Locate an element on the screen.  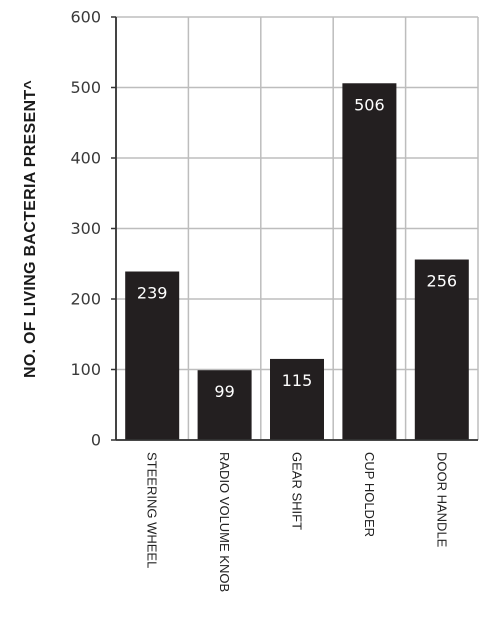
x-category-label: DOOR HANDLE is located at coordinates (441, 500).